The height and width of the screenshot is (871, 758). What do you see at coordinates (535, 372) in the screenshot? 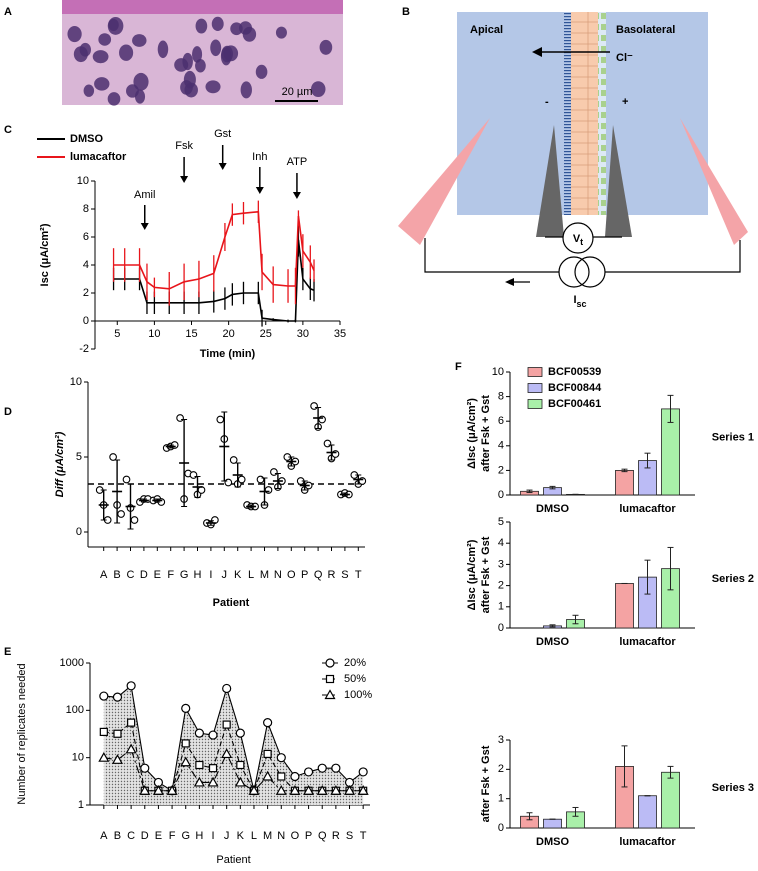
I see `legend-swatch` at bounding box center [535, 372].